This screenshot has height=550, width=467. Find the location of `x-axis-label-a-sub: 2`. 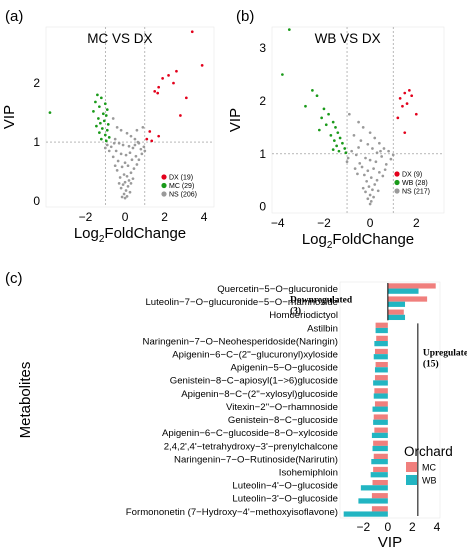

x-axis-label-a-sub: 2 is located at coordinates (102, 239).